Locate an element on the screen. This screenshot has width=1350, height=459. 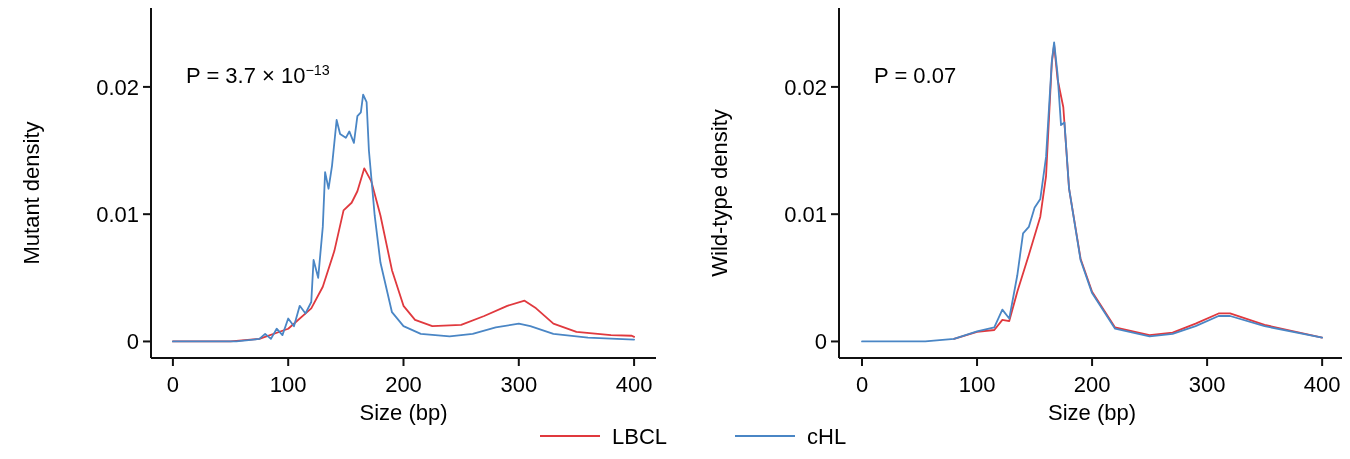
annotation: P = 3.7 × 10$^{−13}$ is located at coordinates (258, 75).